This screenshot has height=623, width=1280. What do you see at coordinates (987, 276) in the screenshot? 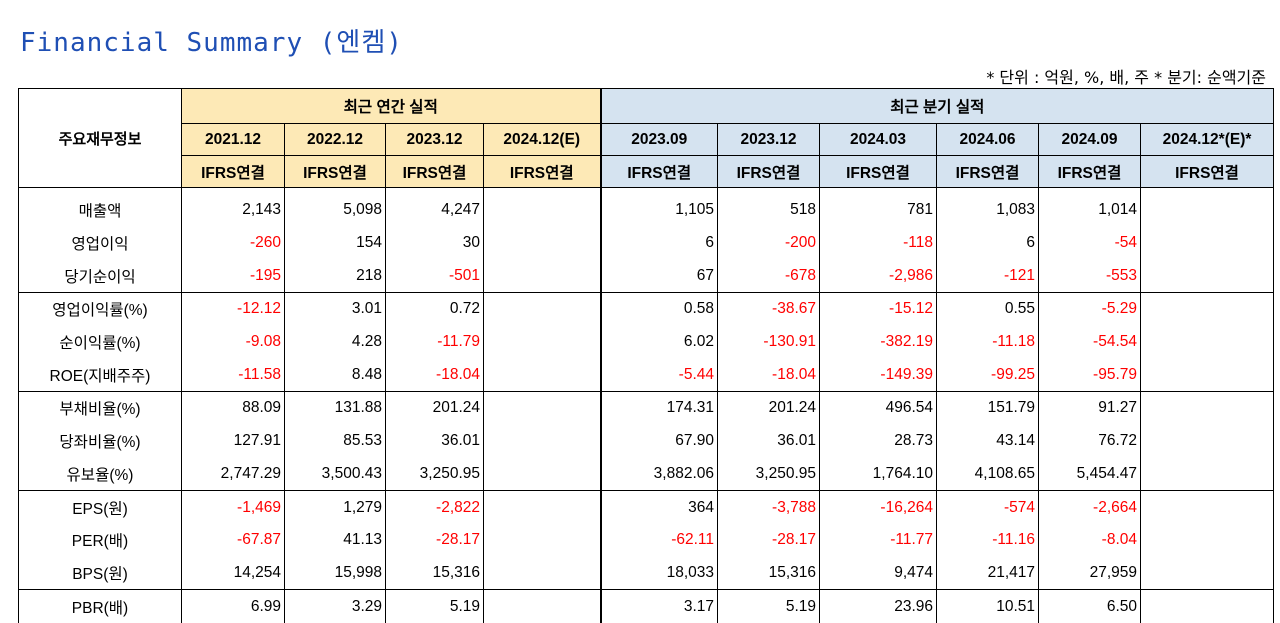
I see `value-cell: -121` at bounding box center [987, 276].